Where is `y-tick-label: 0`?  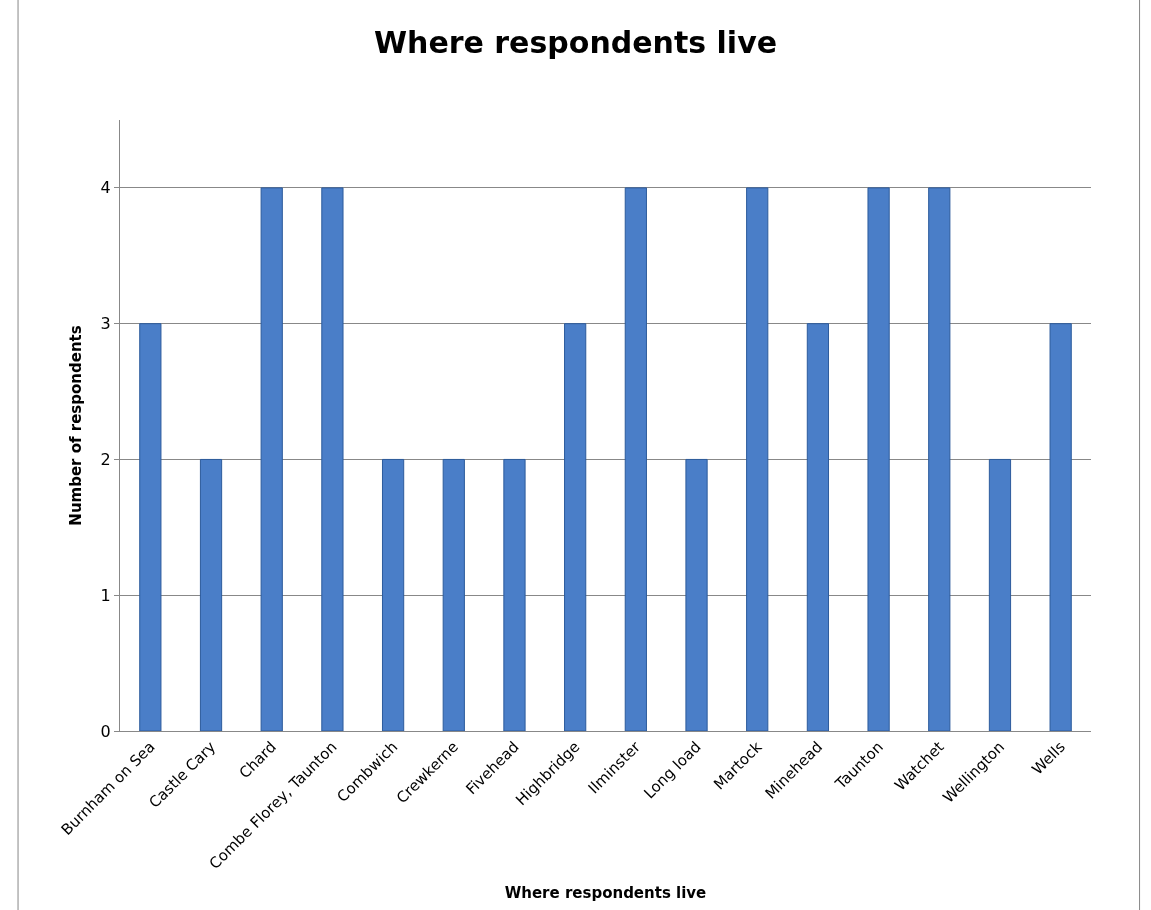 y-tick-label: 0 is located at coordinates (105, 731).